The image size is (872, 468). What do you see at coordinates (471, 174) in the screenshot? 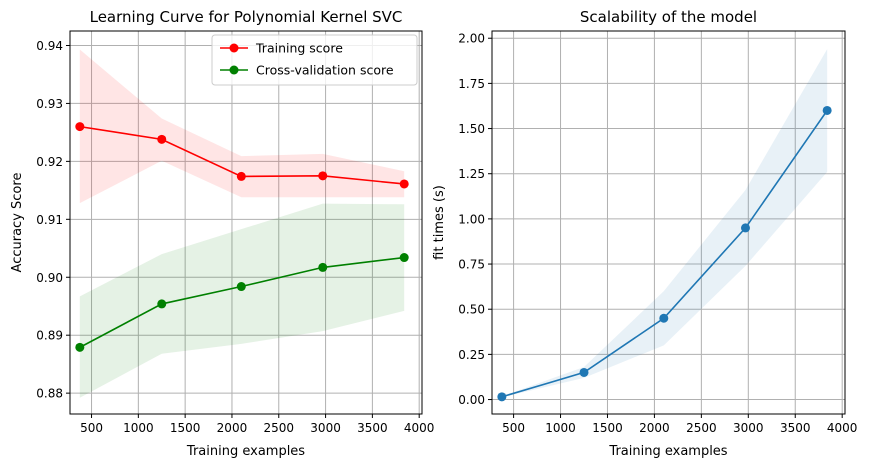
I see `y-tick-label: 1.25` at bounding box center [471, 174].